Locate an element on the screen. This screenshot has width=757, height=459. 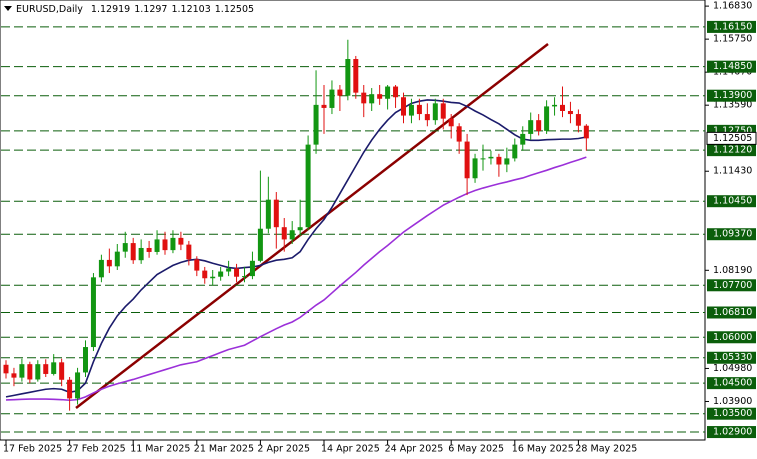
chart-header: EURUSD,Daily 1.12919 1.1297 1.12103 1.12505 is located at coordinates (135, 9).